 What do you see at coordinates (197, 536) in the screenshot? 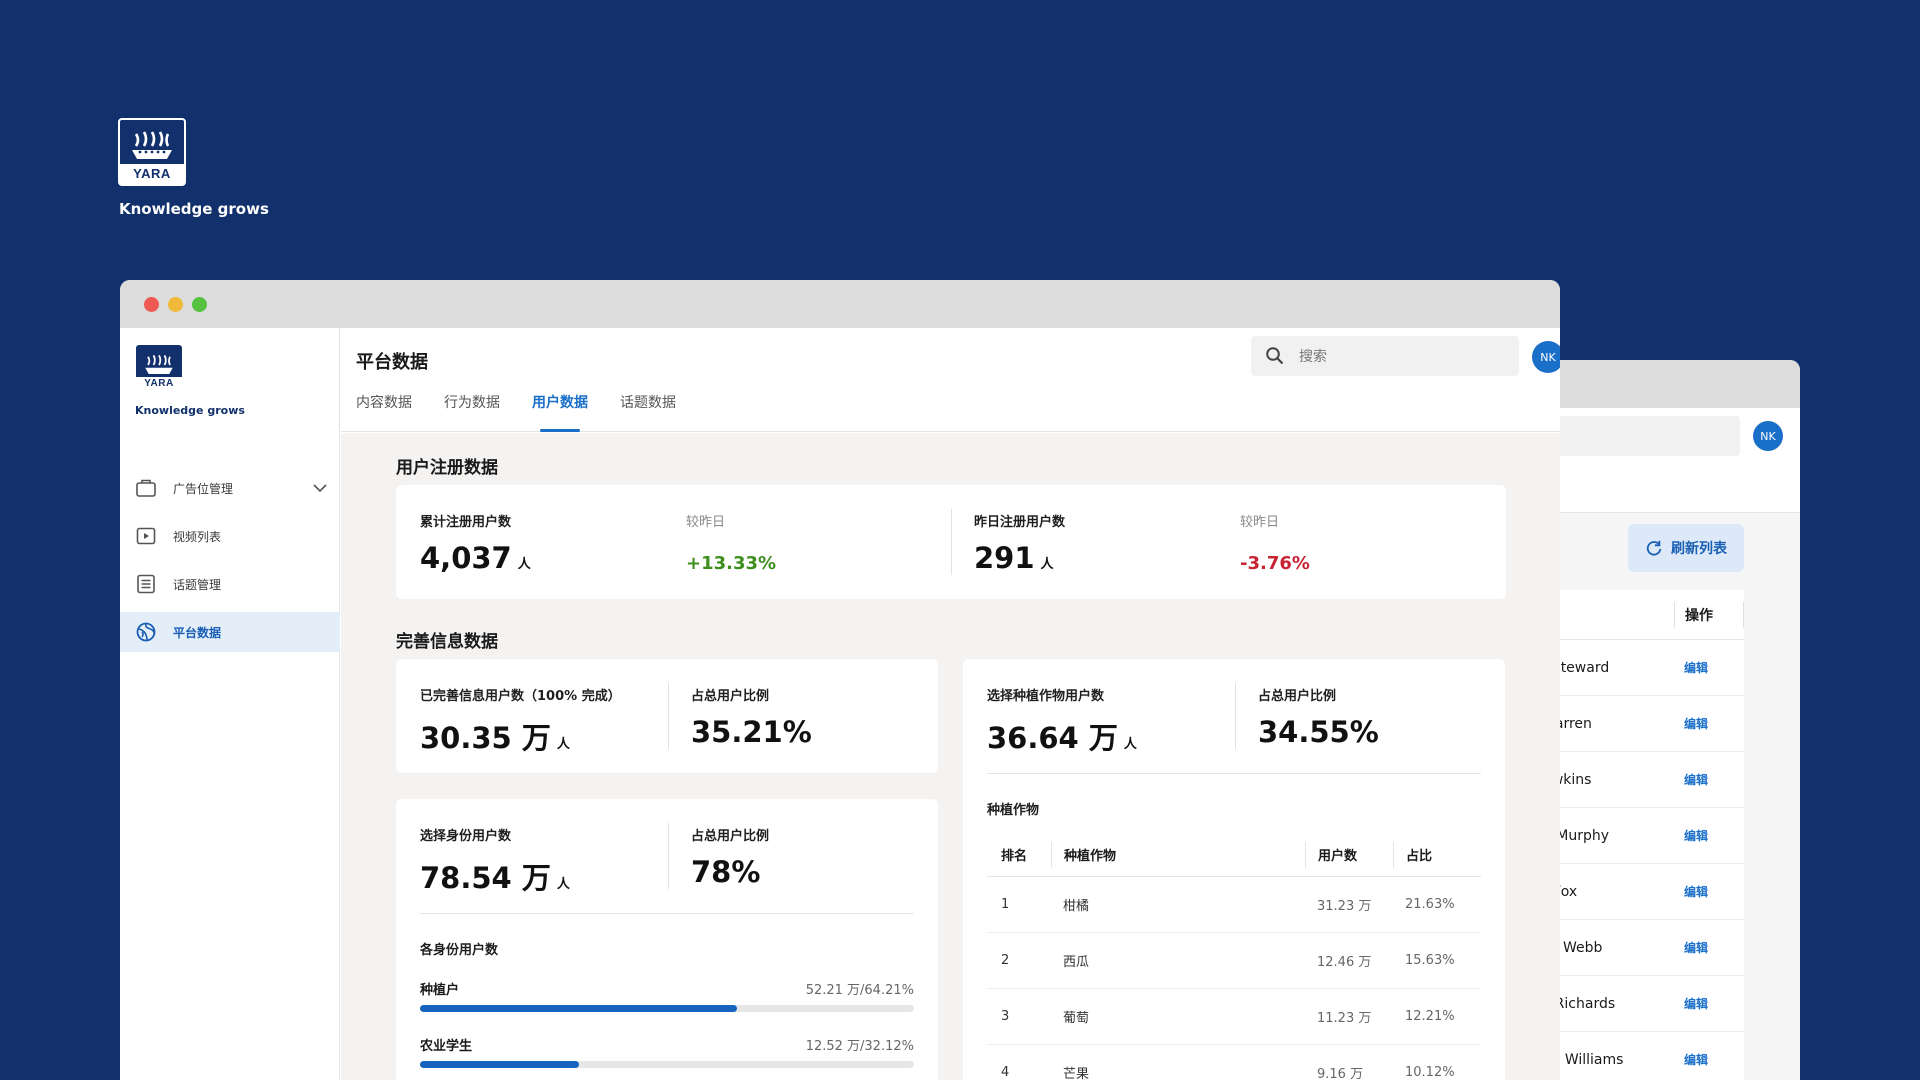
I see `sidebar-item-label: 视频列表` at bounding box center [197, 536].